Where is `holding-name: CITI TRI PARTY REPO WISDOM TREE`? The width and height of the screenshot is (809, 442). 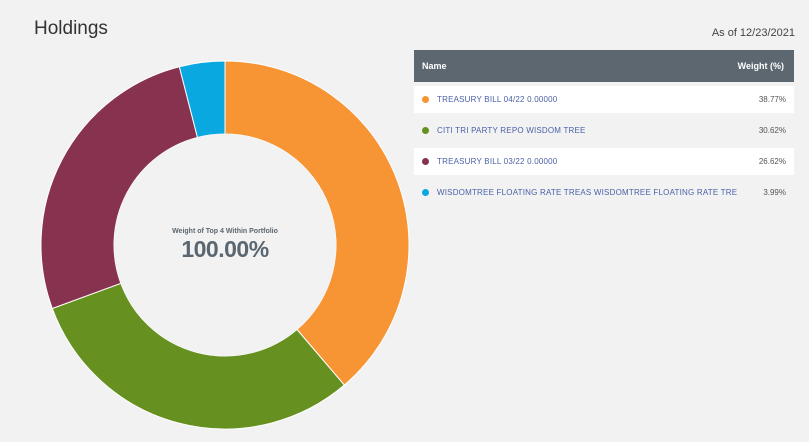
holding-name: CITI TRI PARTY REPO WISDOM TREE is located at coordinates (511, 130).